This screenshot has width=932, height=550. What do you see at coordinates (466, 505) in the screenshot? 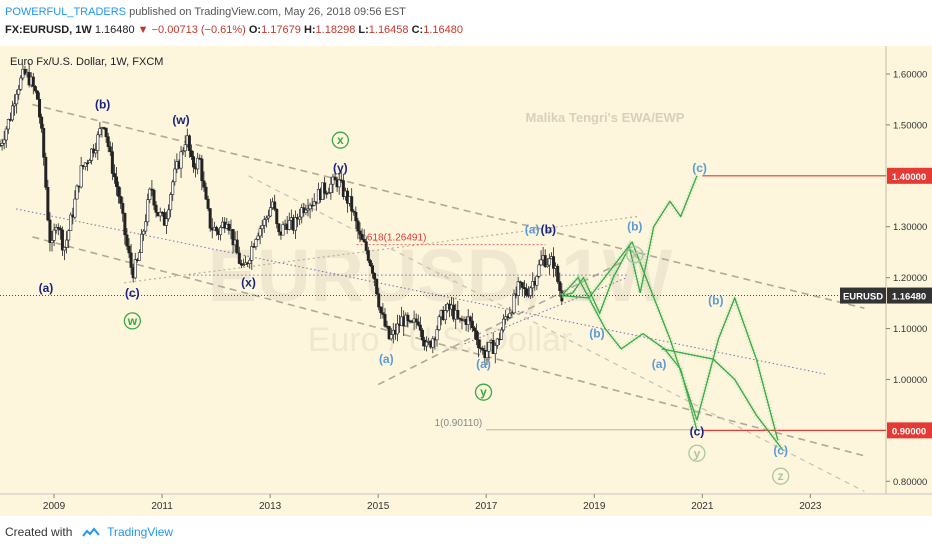
I see `time-axis-background` at bounding box center [466, 505].